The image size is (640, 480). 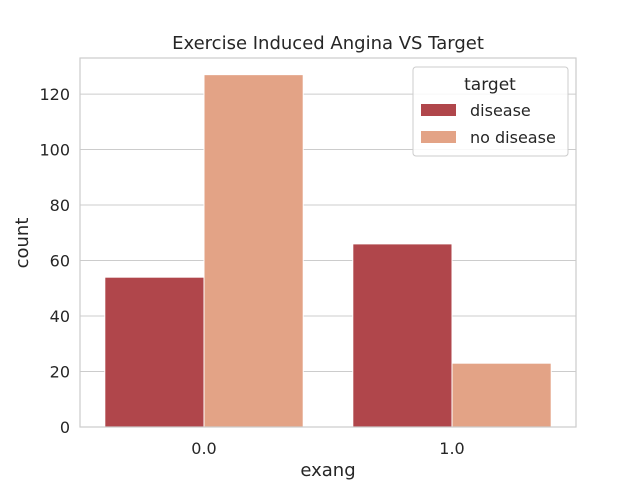 What do you see at coordinates (490, 85) in the screenshot?
I see `legend-title: target` at bounding box center [490, 85].